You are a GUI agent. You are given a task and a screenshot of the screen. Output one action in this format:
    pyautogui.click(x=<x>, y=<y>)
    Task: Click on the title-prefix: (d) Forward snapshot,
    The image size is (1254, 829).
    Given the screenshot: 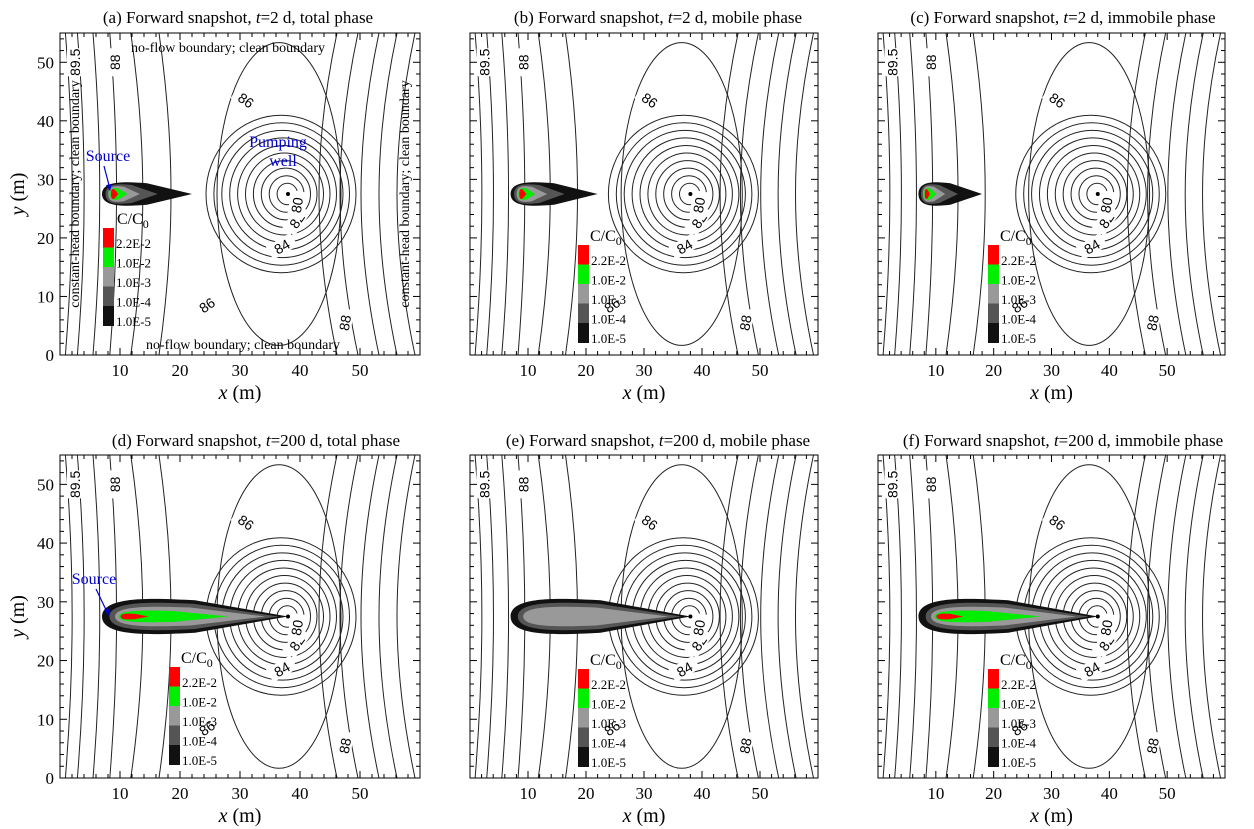 What is the action you would take?
    pyautogui.click(x=189, y=440)
    